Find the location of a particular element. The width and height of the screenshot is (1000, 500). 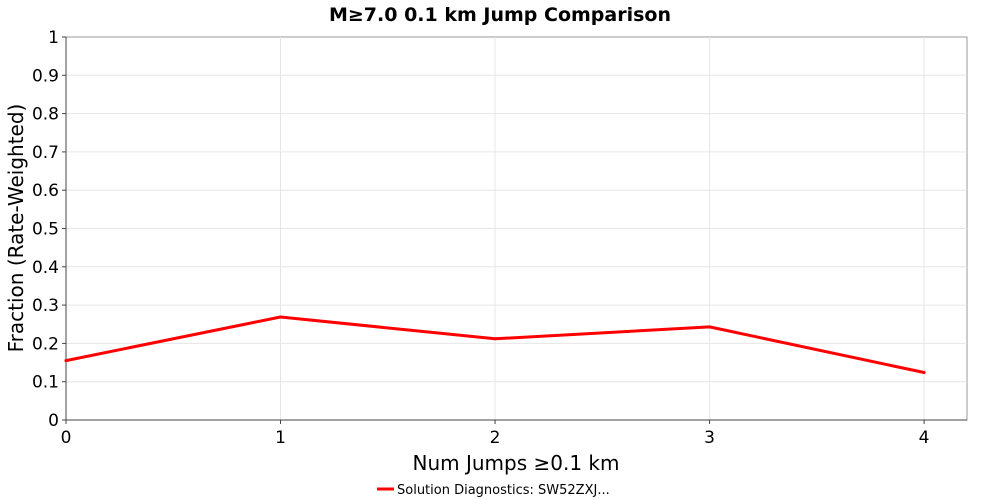

x-tick-label: 3 is located at coordinates (709, 438).